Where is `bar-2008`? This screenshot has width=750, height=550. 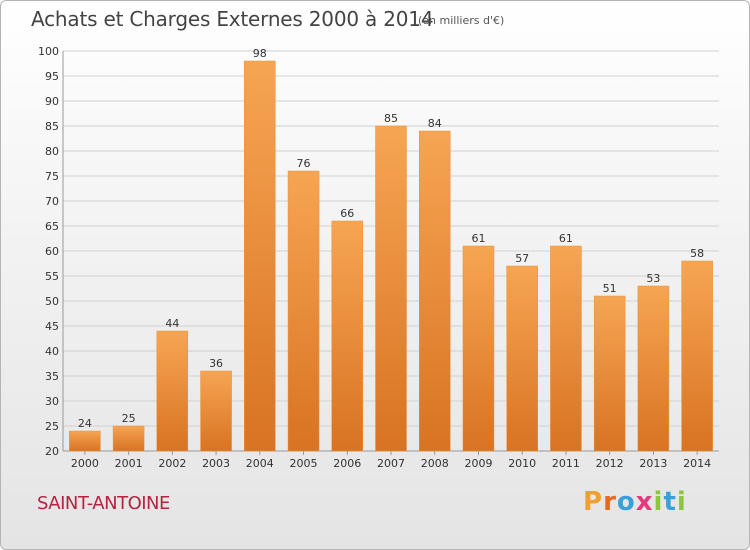
bar-2008 is located at coordinates (434, 291).